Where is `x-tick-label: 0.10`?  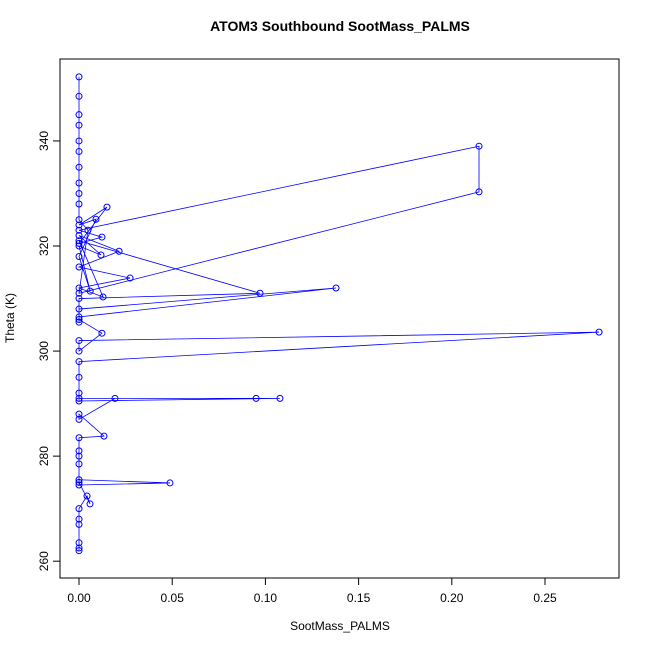
x-tick-label: 0.10 is located at coordinates (266, 598).